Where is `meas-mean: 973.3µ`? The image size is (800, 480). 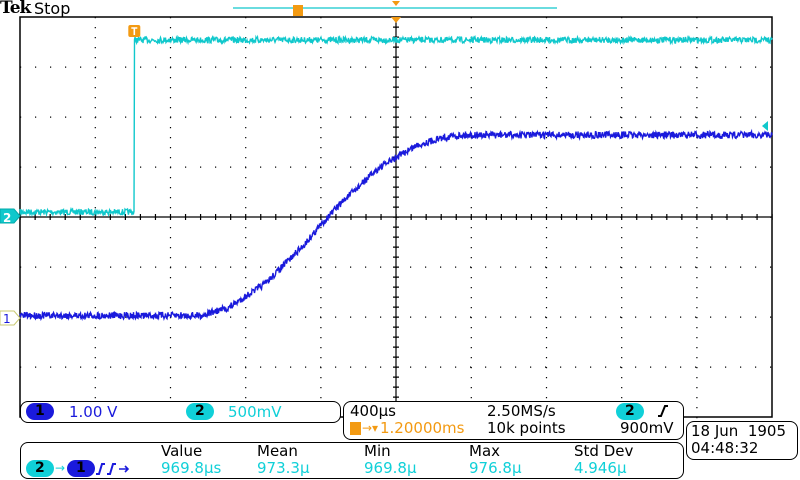
meas-mean: 973.3µ is located at coordinates (283, 468).